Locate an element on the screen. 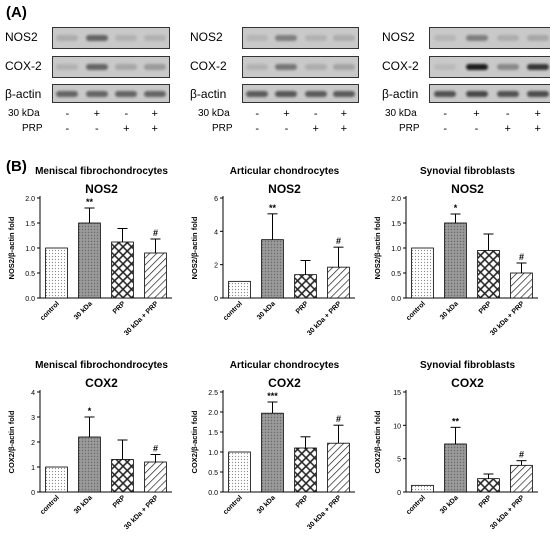 The image size is (550, 547). y-tick-label: 4 is located at coordinates (33, 393).